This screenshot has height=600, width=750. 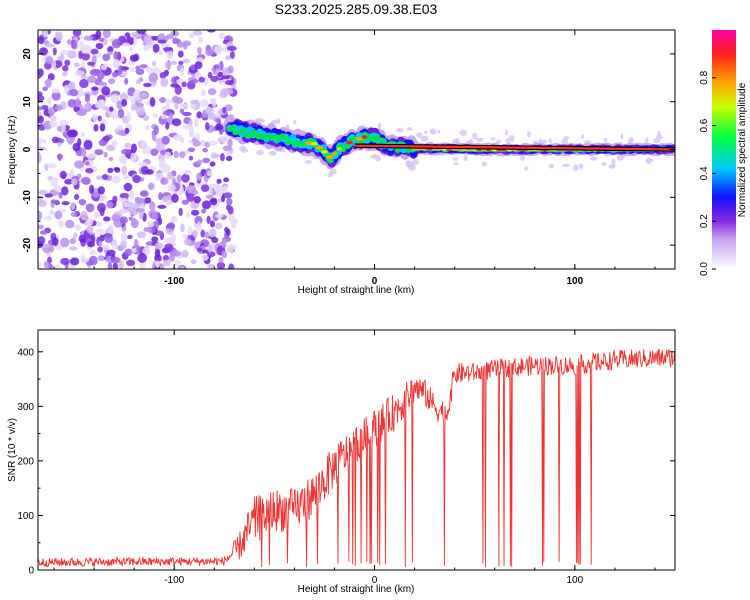 What do you see at coordinates (12, 450) in the screenshot?
I see `snr-ylabel: SNR (10 * v/v)` at bounding box center [12, 450].